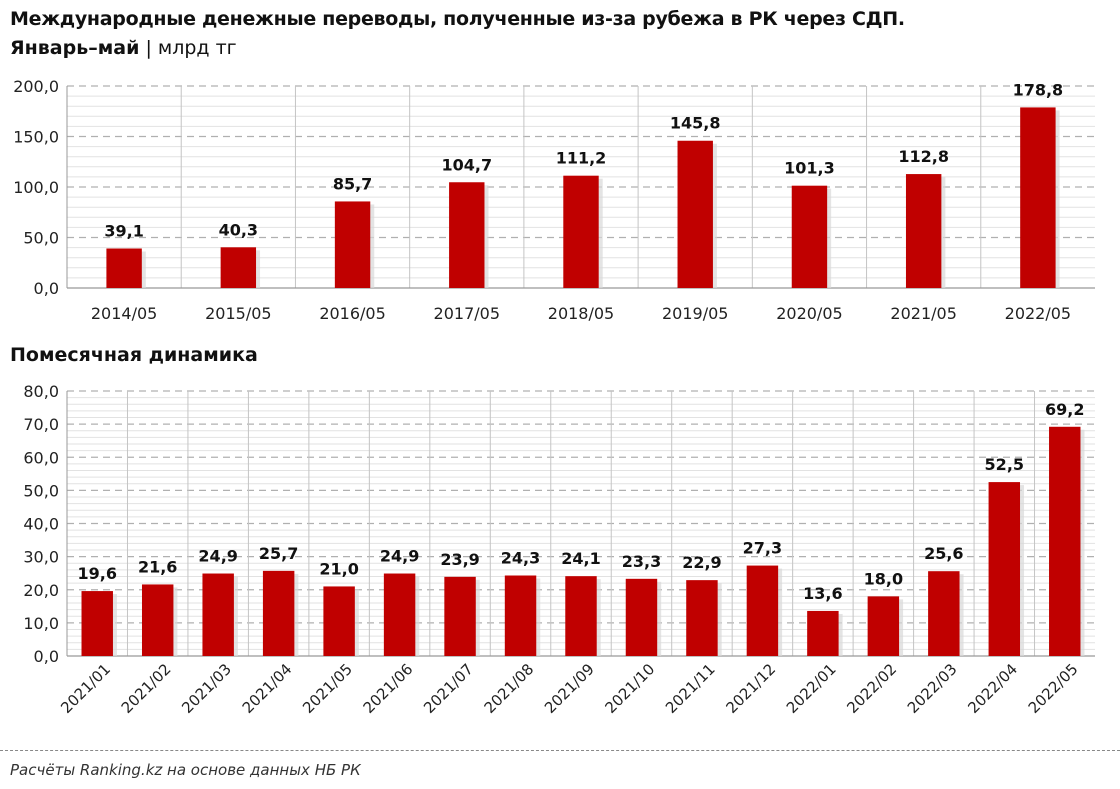 This screenshot has height=789, width=1120. I want to click on data-label: 19,6, so click(96, 573).